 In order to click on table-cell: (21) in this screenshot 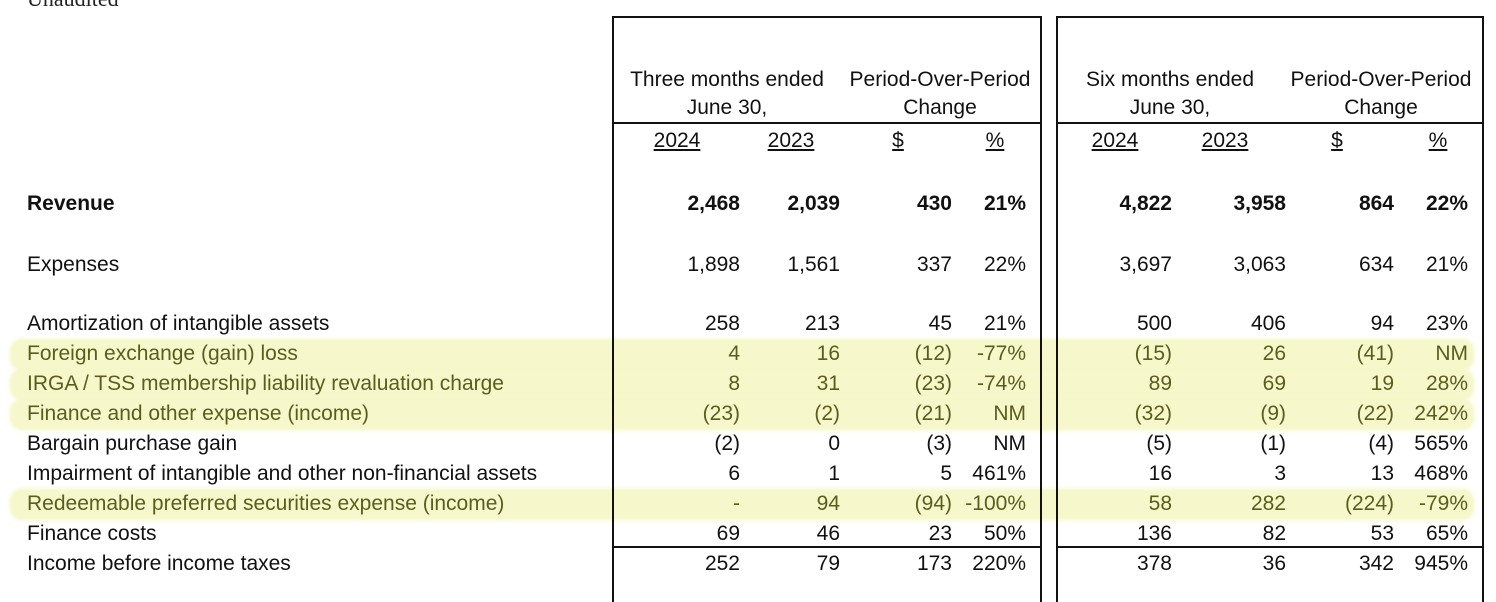, I will do `click(933, 413)`.